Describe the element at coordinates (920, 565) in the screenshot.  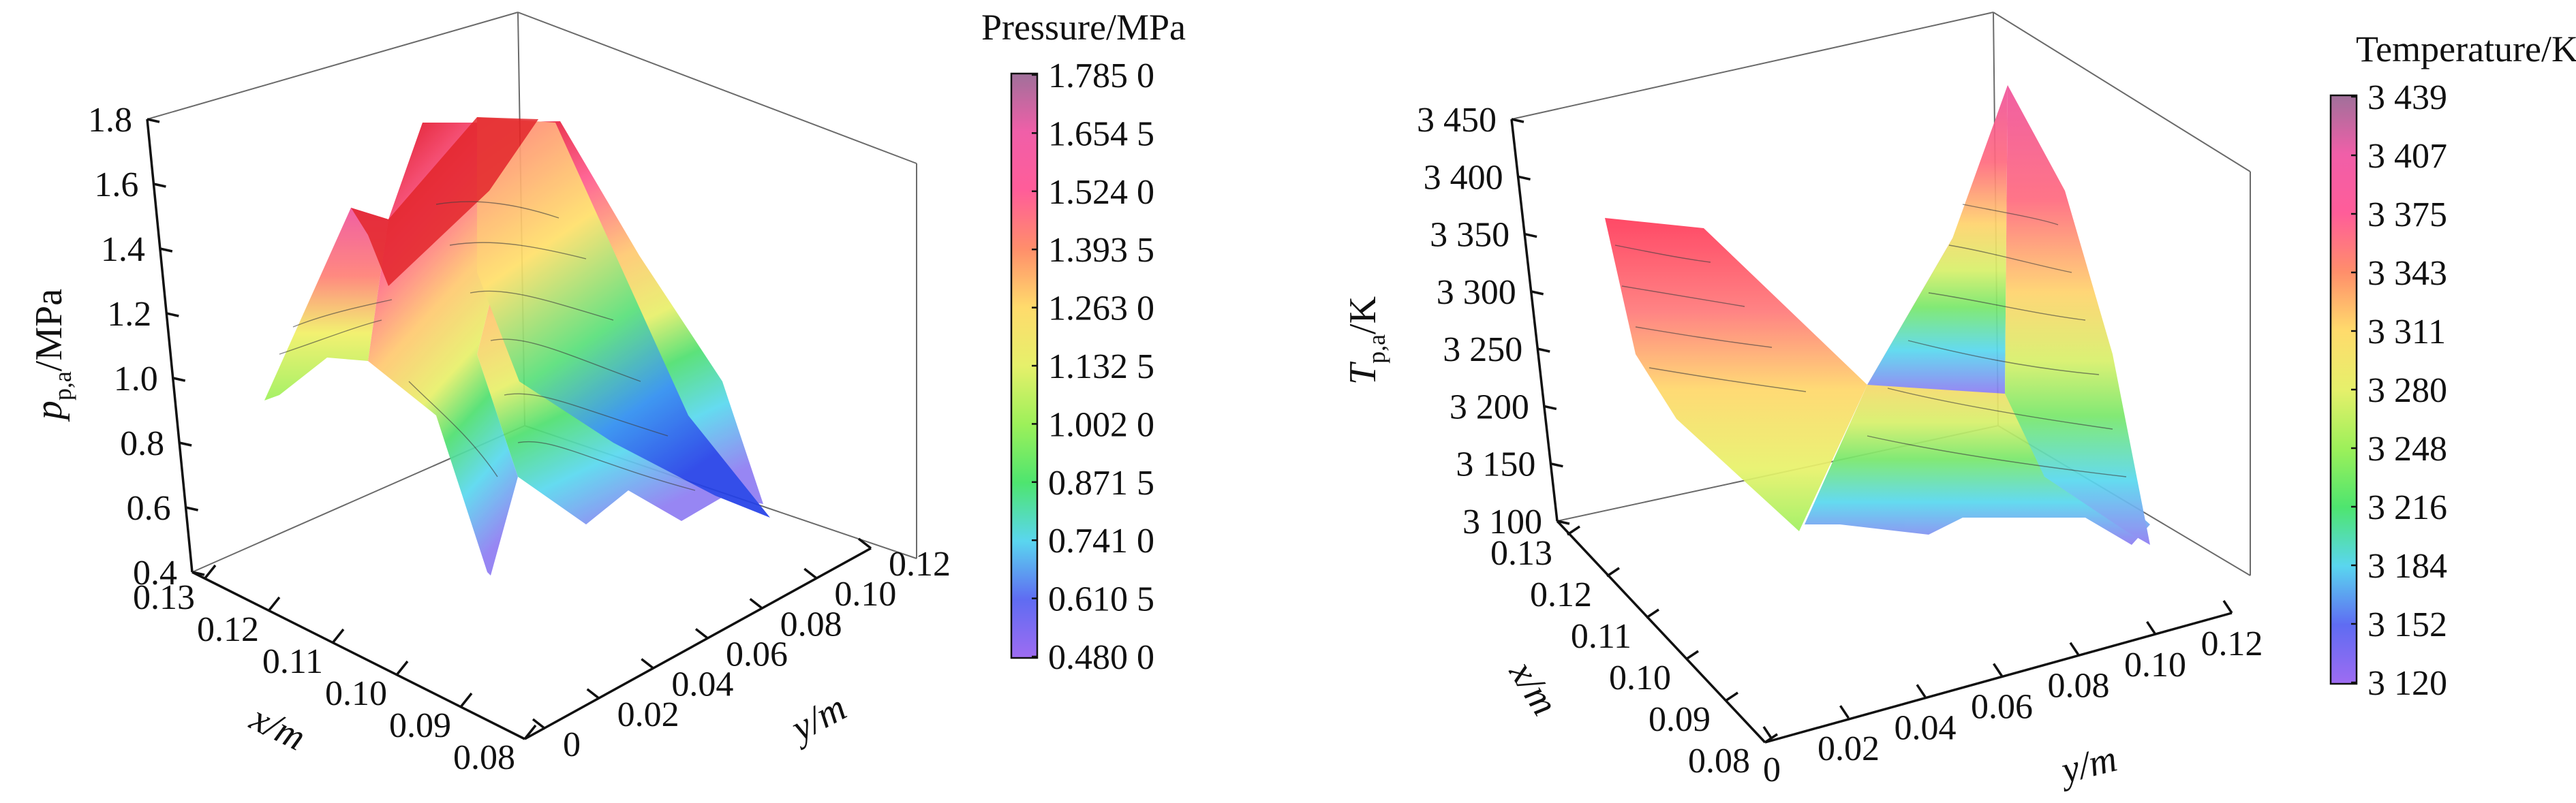
I see `pressure-y-tick-label: 0.12` at that location.